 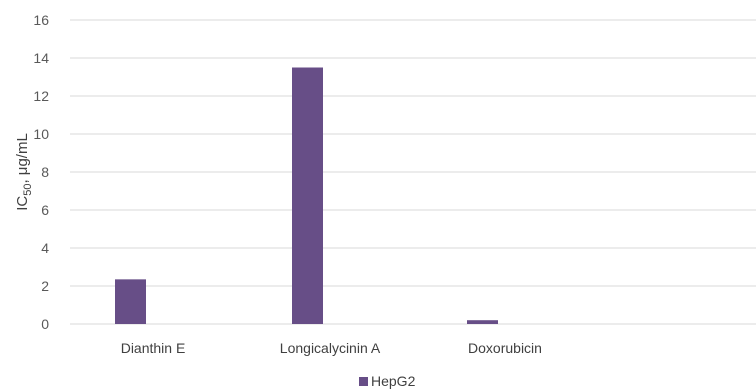 What do you see at coordinates (45, 210) in the screenshot?
I see `y-tick-label-6: 6` at bounding box center [45, 210].